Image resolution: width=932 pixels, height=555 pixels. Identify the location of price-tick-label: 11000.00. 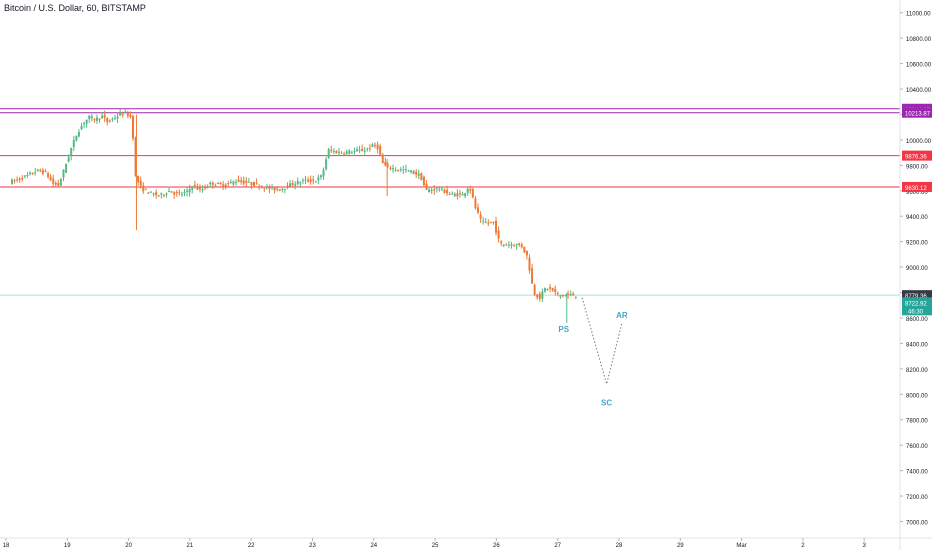
(918, 15).